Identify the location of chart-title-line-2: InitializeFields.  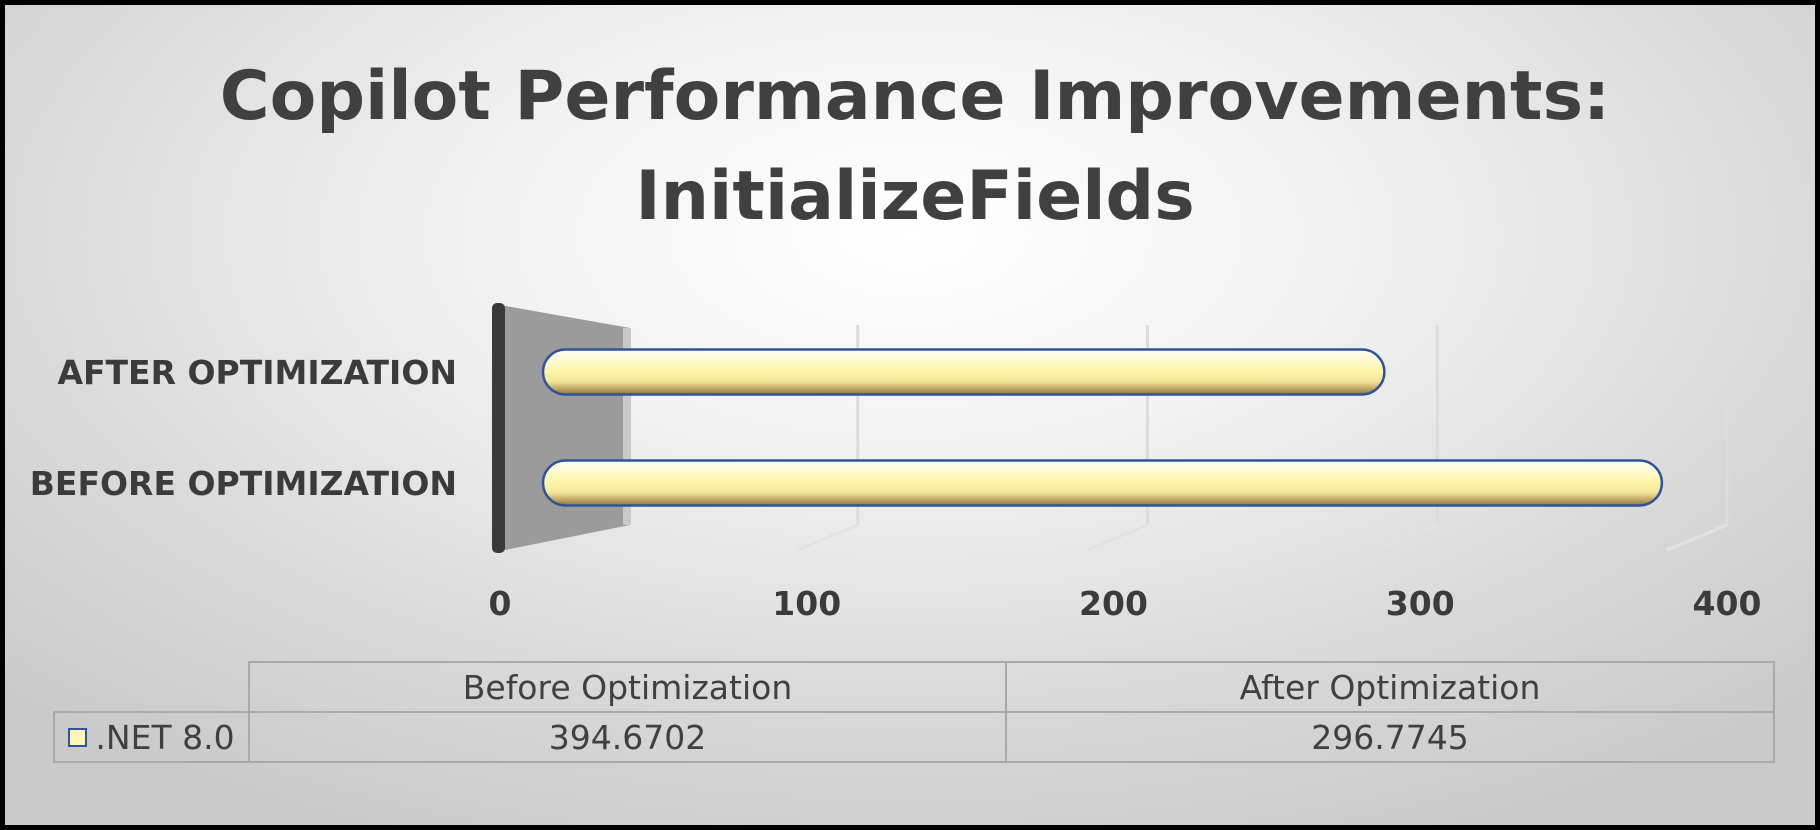
(915, 196).